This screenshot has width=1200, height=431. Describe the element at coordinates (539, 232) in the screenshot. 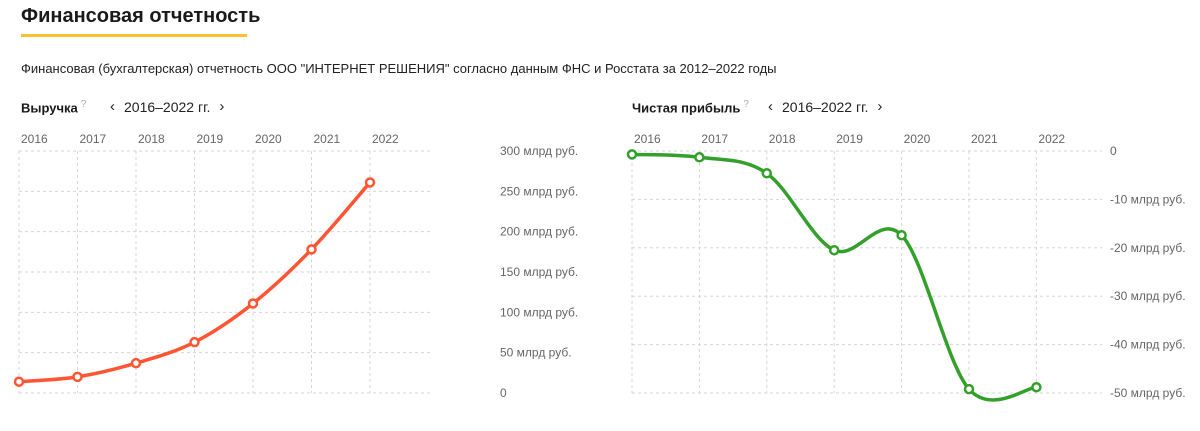

I see `y-tick-label: 200 млрд руб.` at that location.